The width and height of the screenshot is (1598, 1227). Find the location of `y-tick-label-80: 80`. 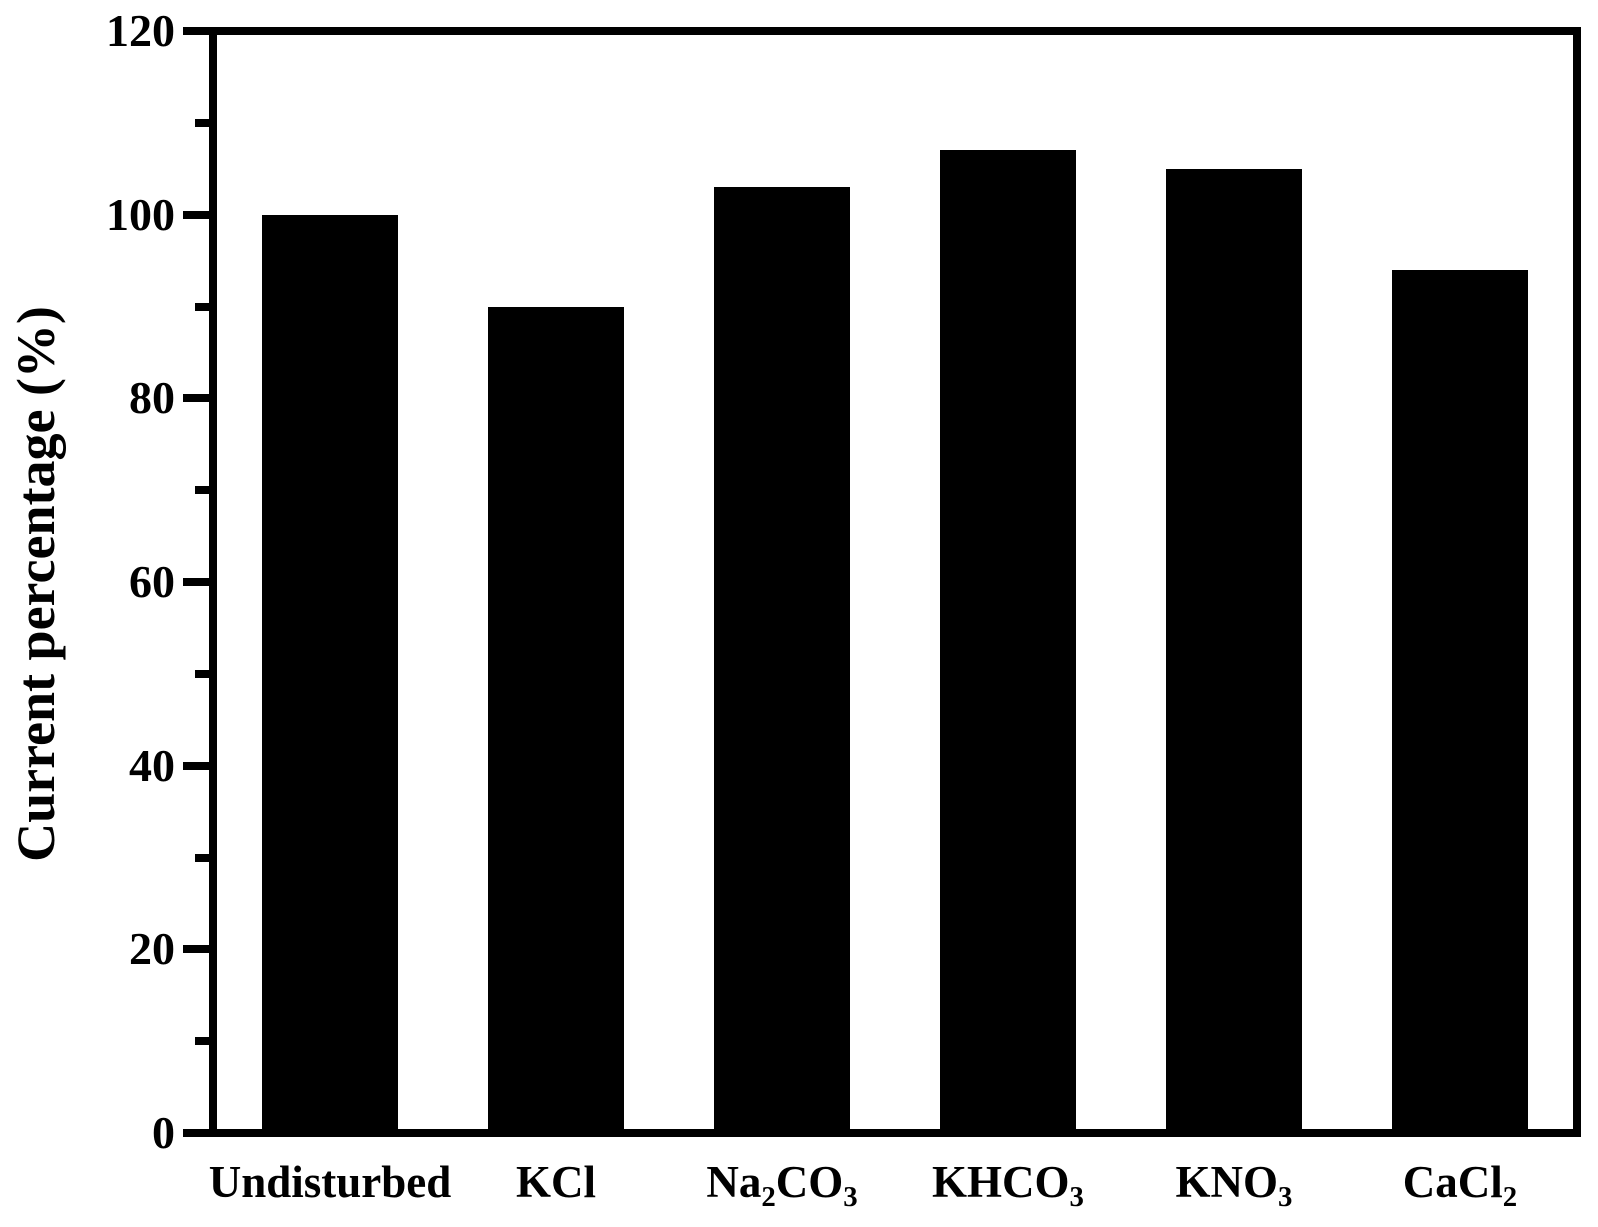

y-tick-label-80: 80 is located at coordinates (152, 398).